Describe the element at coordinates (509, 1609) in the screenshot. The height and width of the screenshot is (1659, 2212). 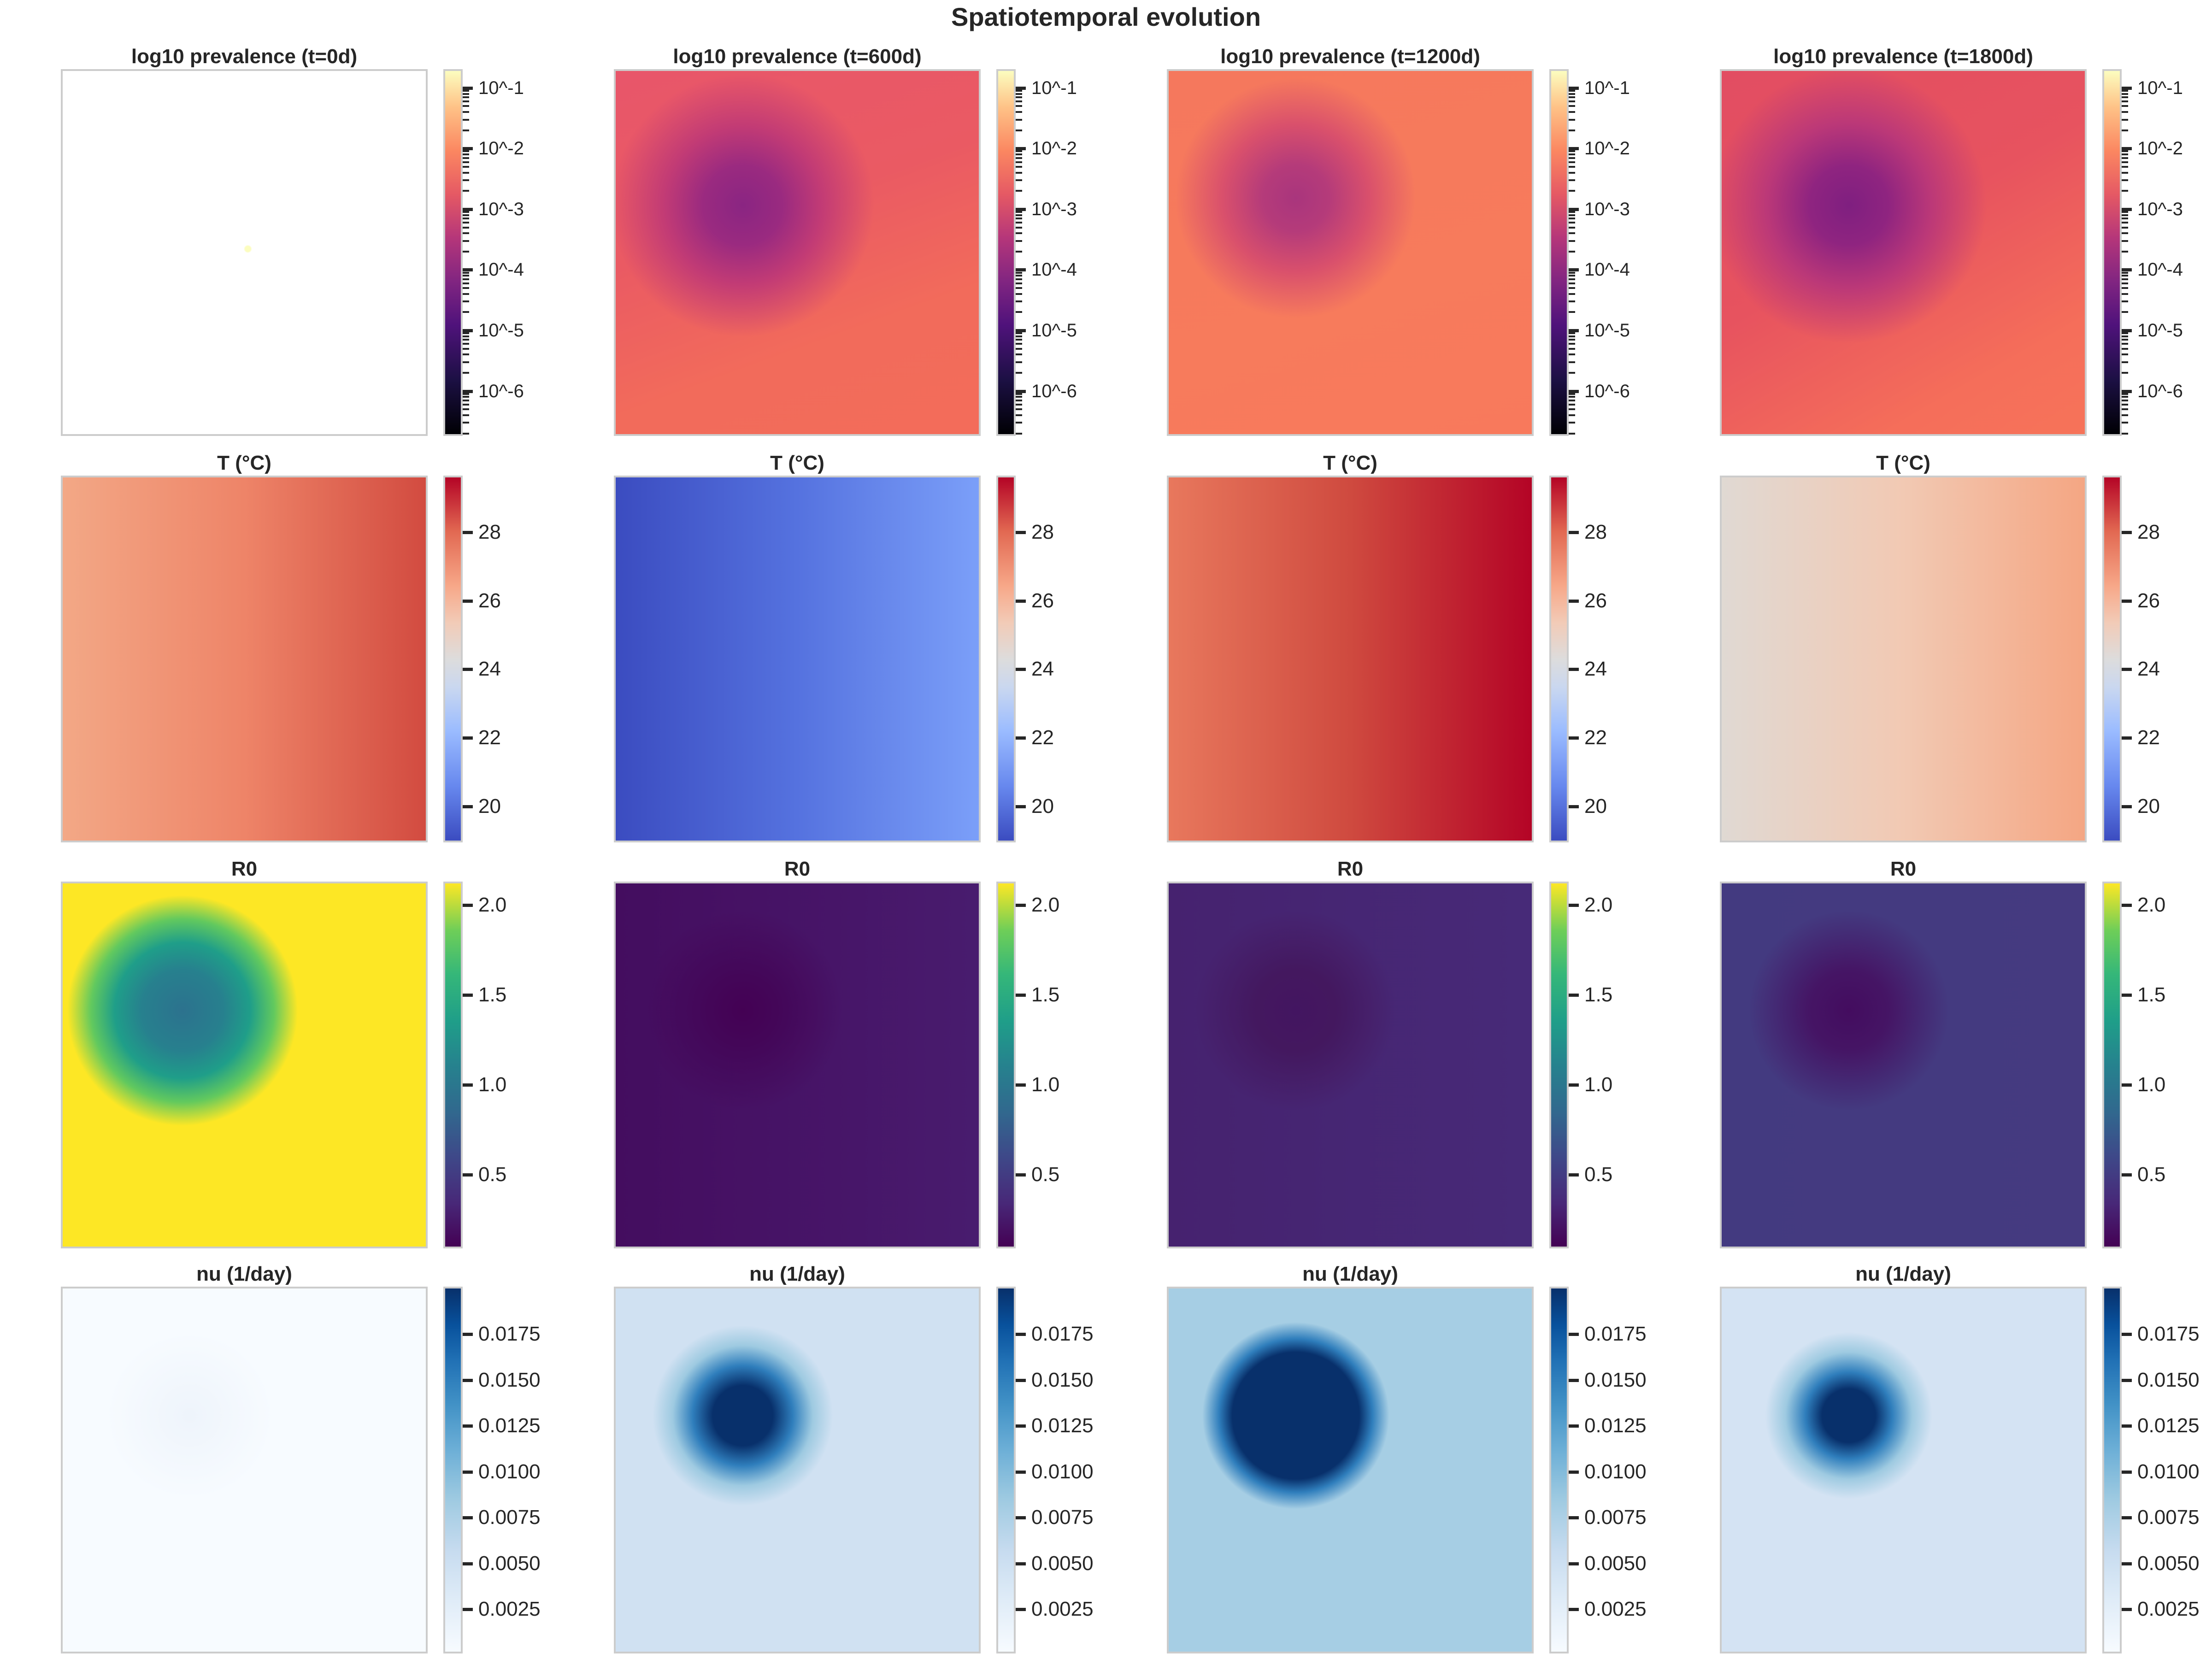
I see `colorbar-tick-label: 0.0025` at that location.